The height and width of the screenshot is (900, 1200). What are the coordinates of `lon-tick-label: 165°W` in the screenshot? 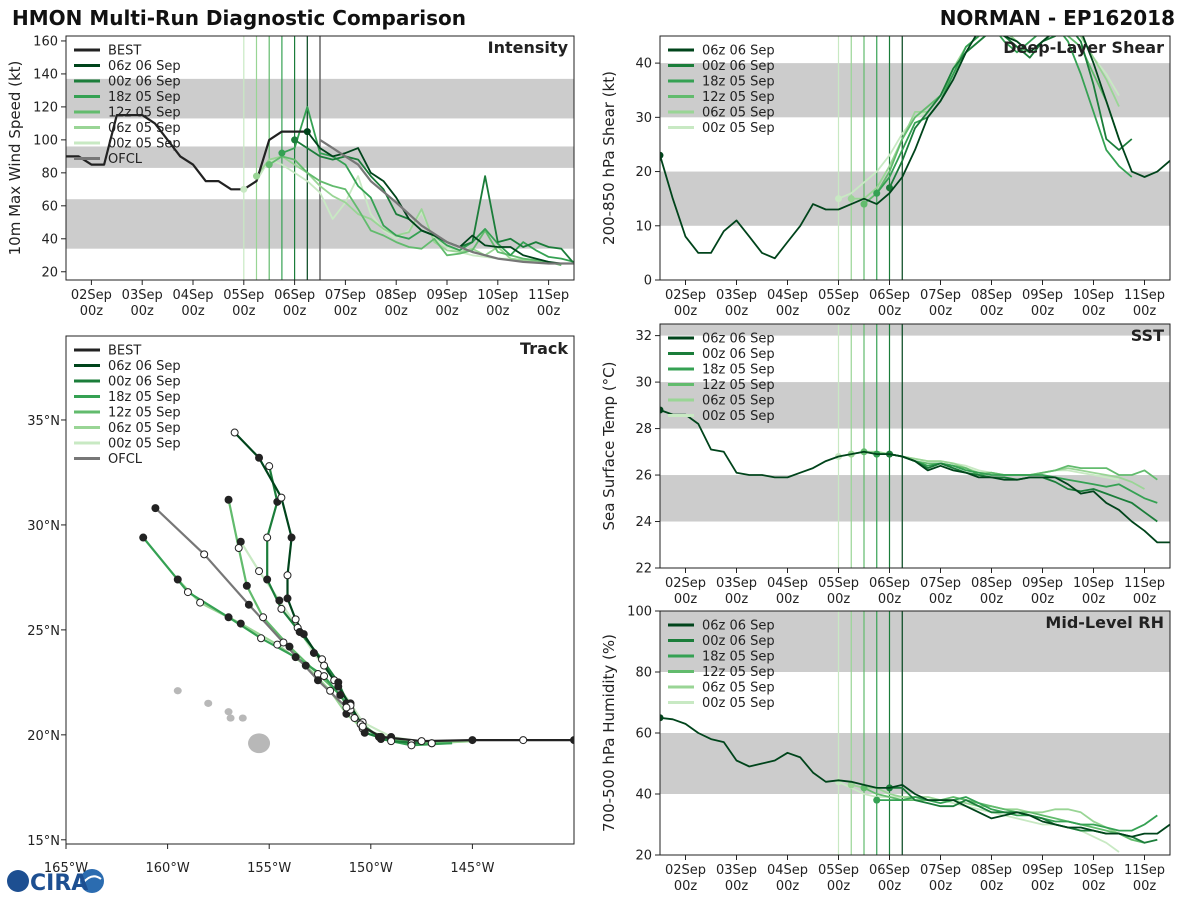 It's located at (66, 868).